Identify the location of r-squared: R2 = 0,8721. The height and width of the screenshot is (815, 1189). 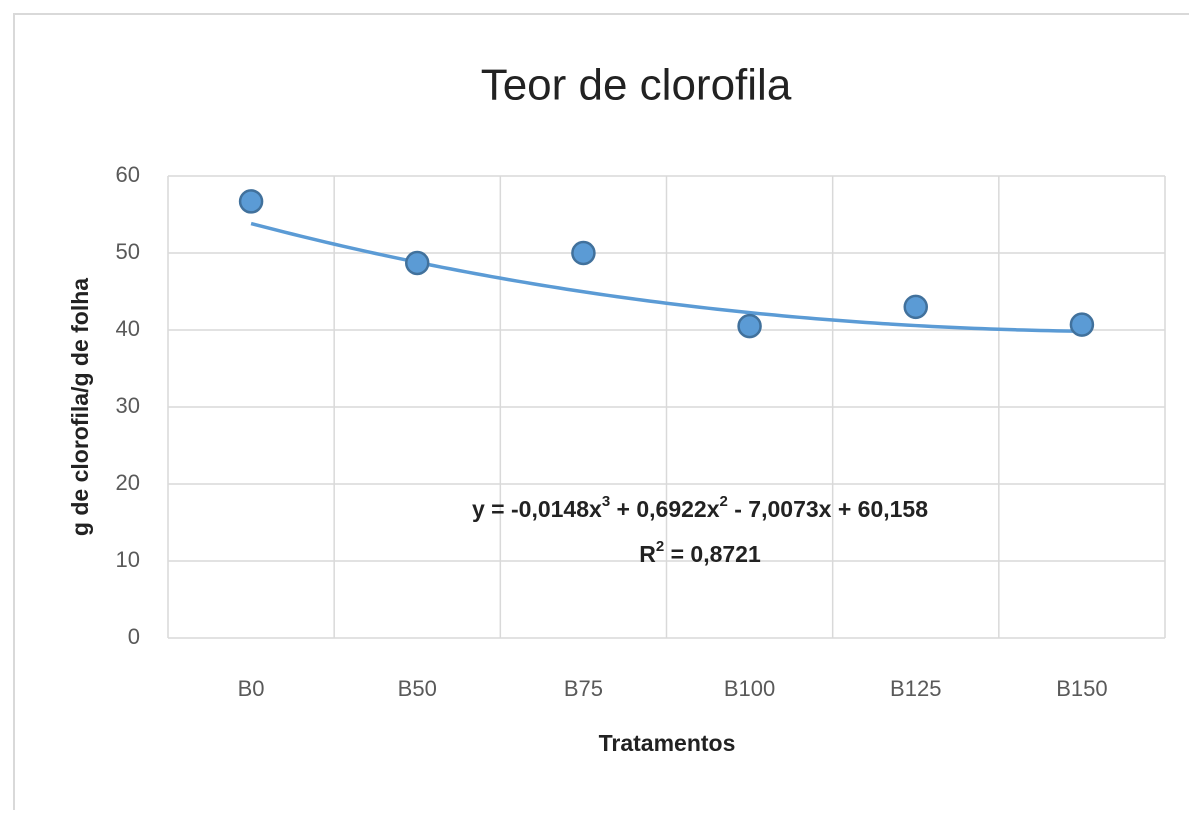
(700, 552).